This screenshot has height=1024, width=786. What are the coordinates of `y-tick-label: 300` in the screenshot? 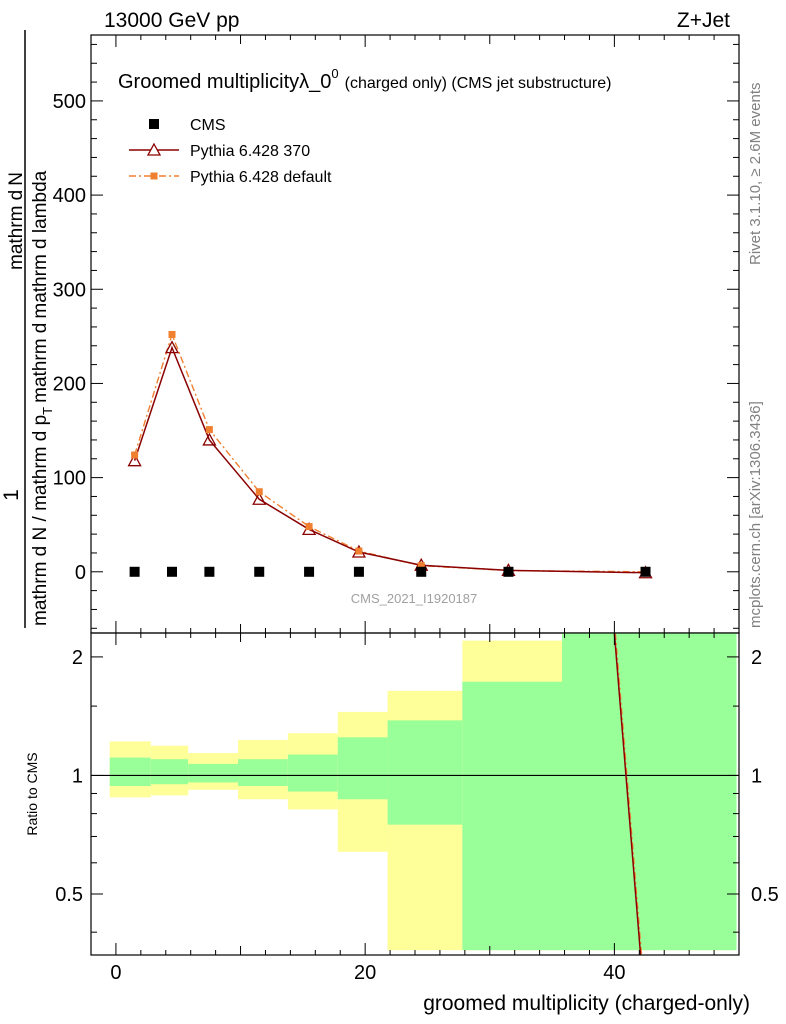 It's located at (69, 290).